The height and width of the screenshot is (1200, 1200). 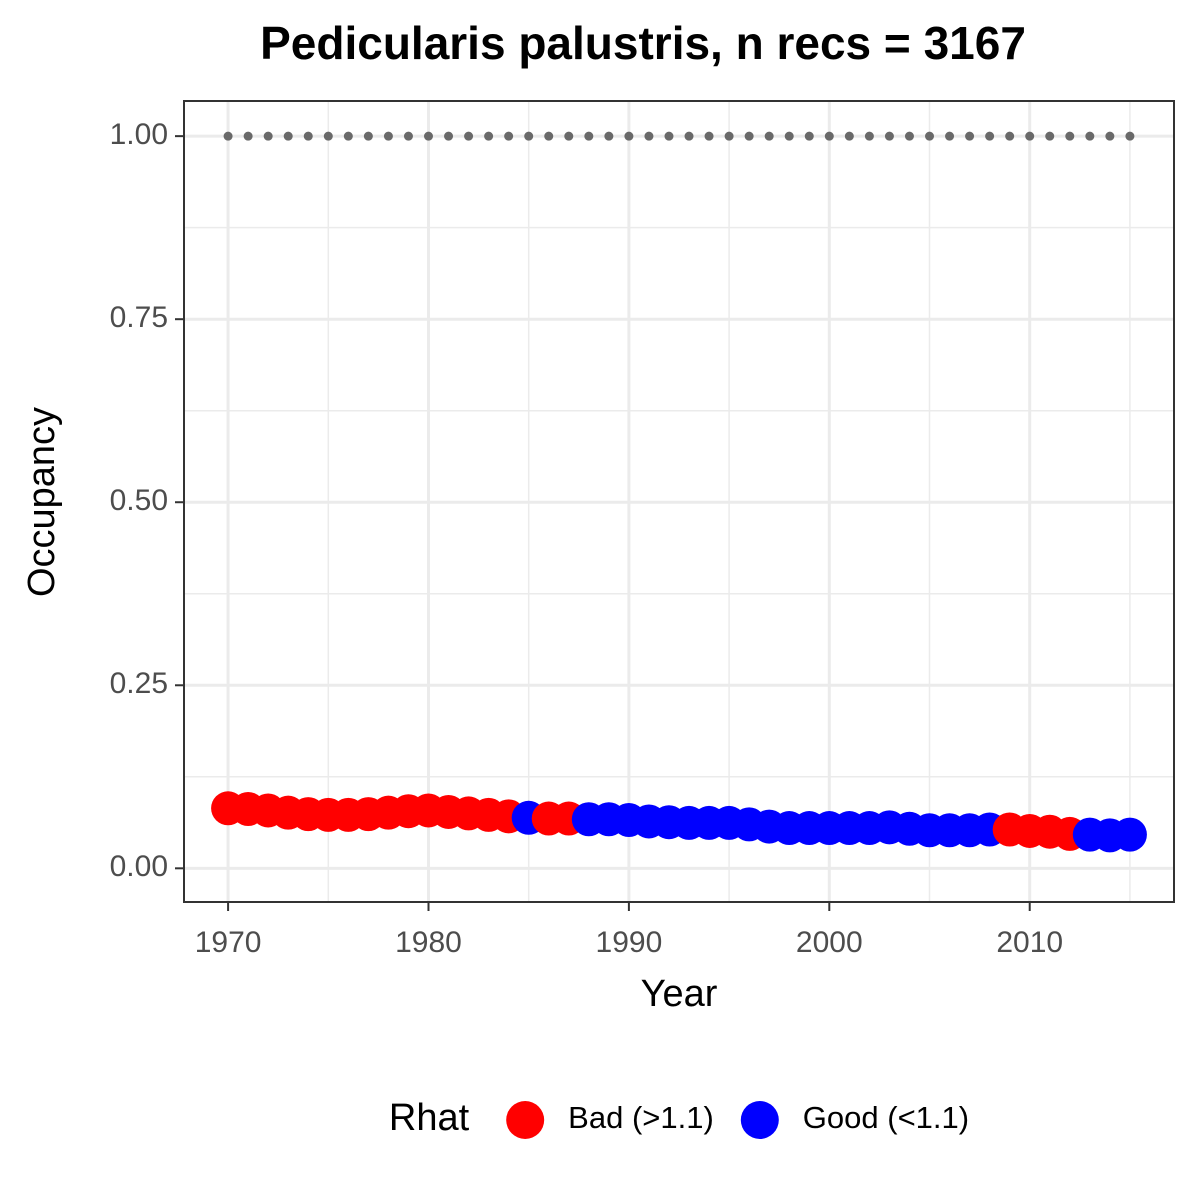 What do you see at coordinates (641, 1117) in the screenshot?
I see `legend-label: Bad (>1.1)` at bounding box center [641, 1117].